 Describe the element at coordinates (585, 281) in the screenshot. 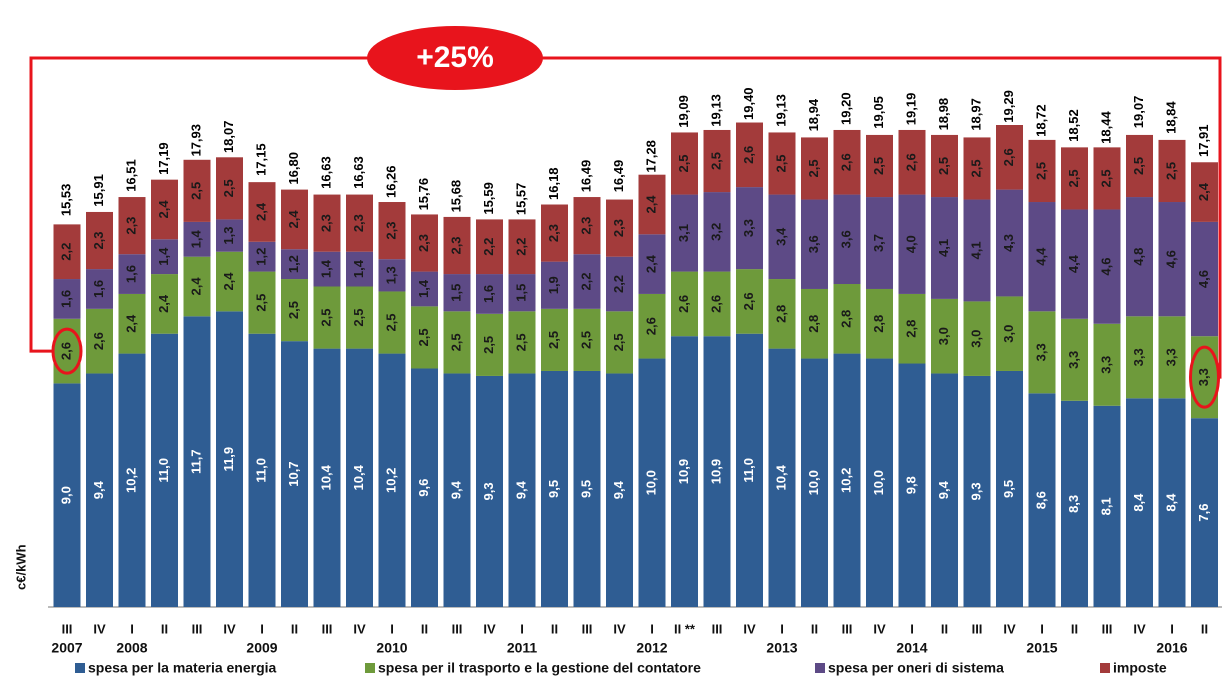

I see `segment-label: 2,2` at that location.